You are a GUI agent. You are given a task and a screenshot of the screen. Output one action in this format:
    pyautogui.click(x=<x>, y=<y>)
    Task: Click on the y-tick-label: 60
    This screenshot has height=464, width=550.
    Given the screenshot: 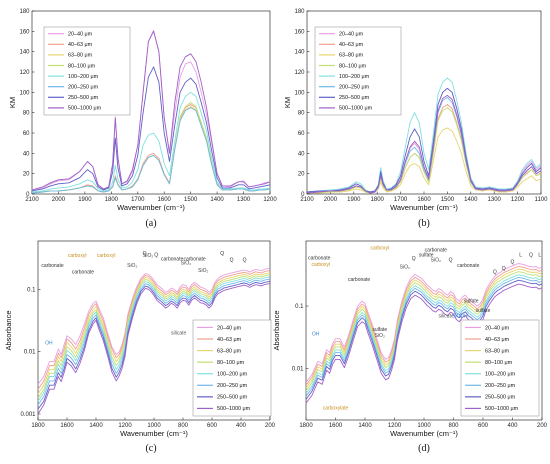 What is the action you would take?
    pyautogui.click(x=301, y=134)
    